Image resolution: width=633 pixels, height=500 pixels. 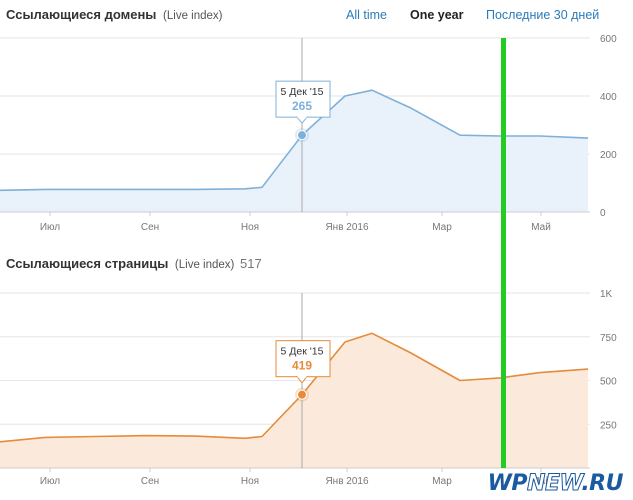 What do you see at coordinates (50, 481) in the screenshot?
I see `chart2-xtick-label: Июл` at bounding box center [50, 481].